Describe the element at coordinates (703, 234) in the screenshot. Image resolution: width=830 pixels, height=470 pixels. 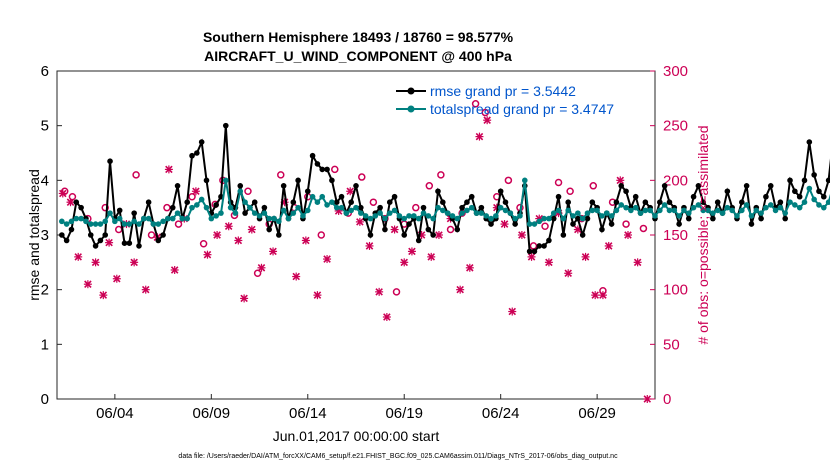
I see `y-axis-label-right: # of obs: o=possible; ×=assimilated` at that location.